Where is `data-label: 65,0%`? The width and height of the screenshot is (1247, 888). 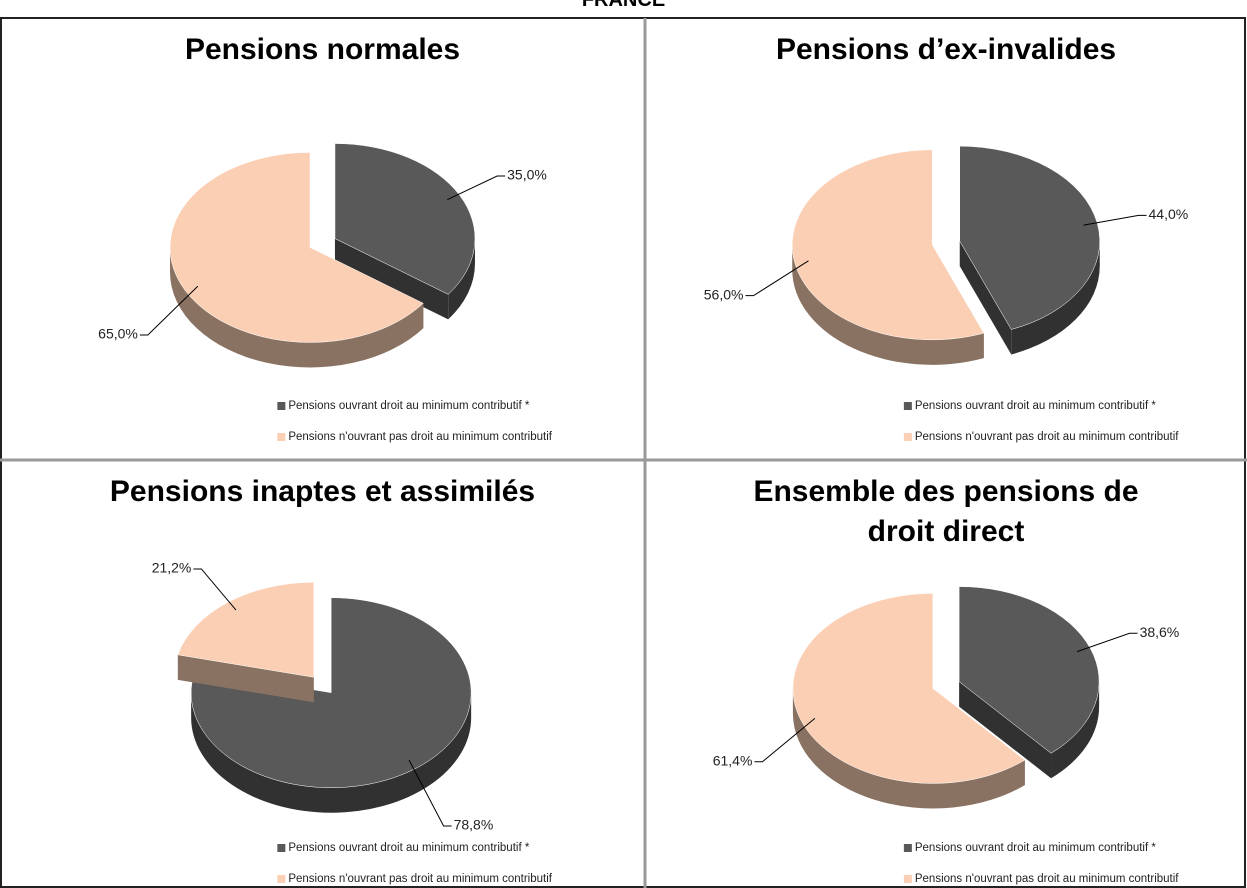 data-label: 65,0% is located at coordinates (118, 334).